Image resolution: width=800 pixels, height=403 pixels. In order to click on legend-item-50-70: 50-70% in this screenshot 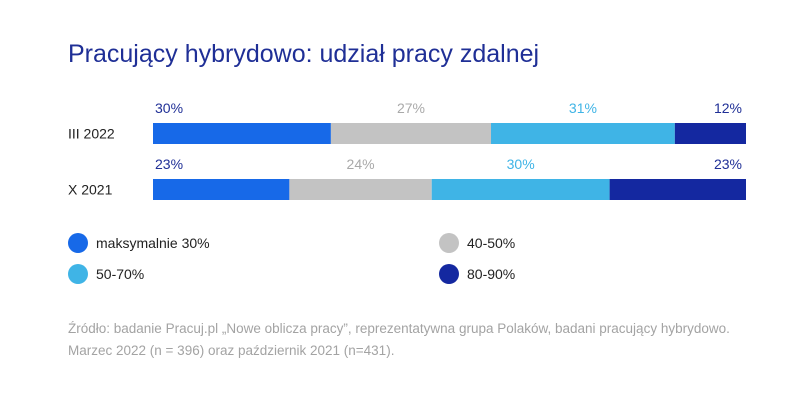, I will do `click(106, 274)`.